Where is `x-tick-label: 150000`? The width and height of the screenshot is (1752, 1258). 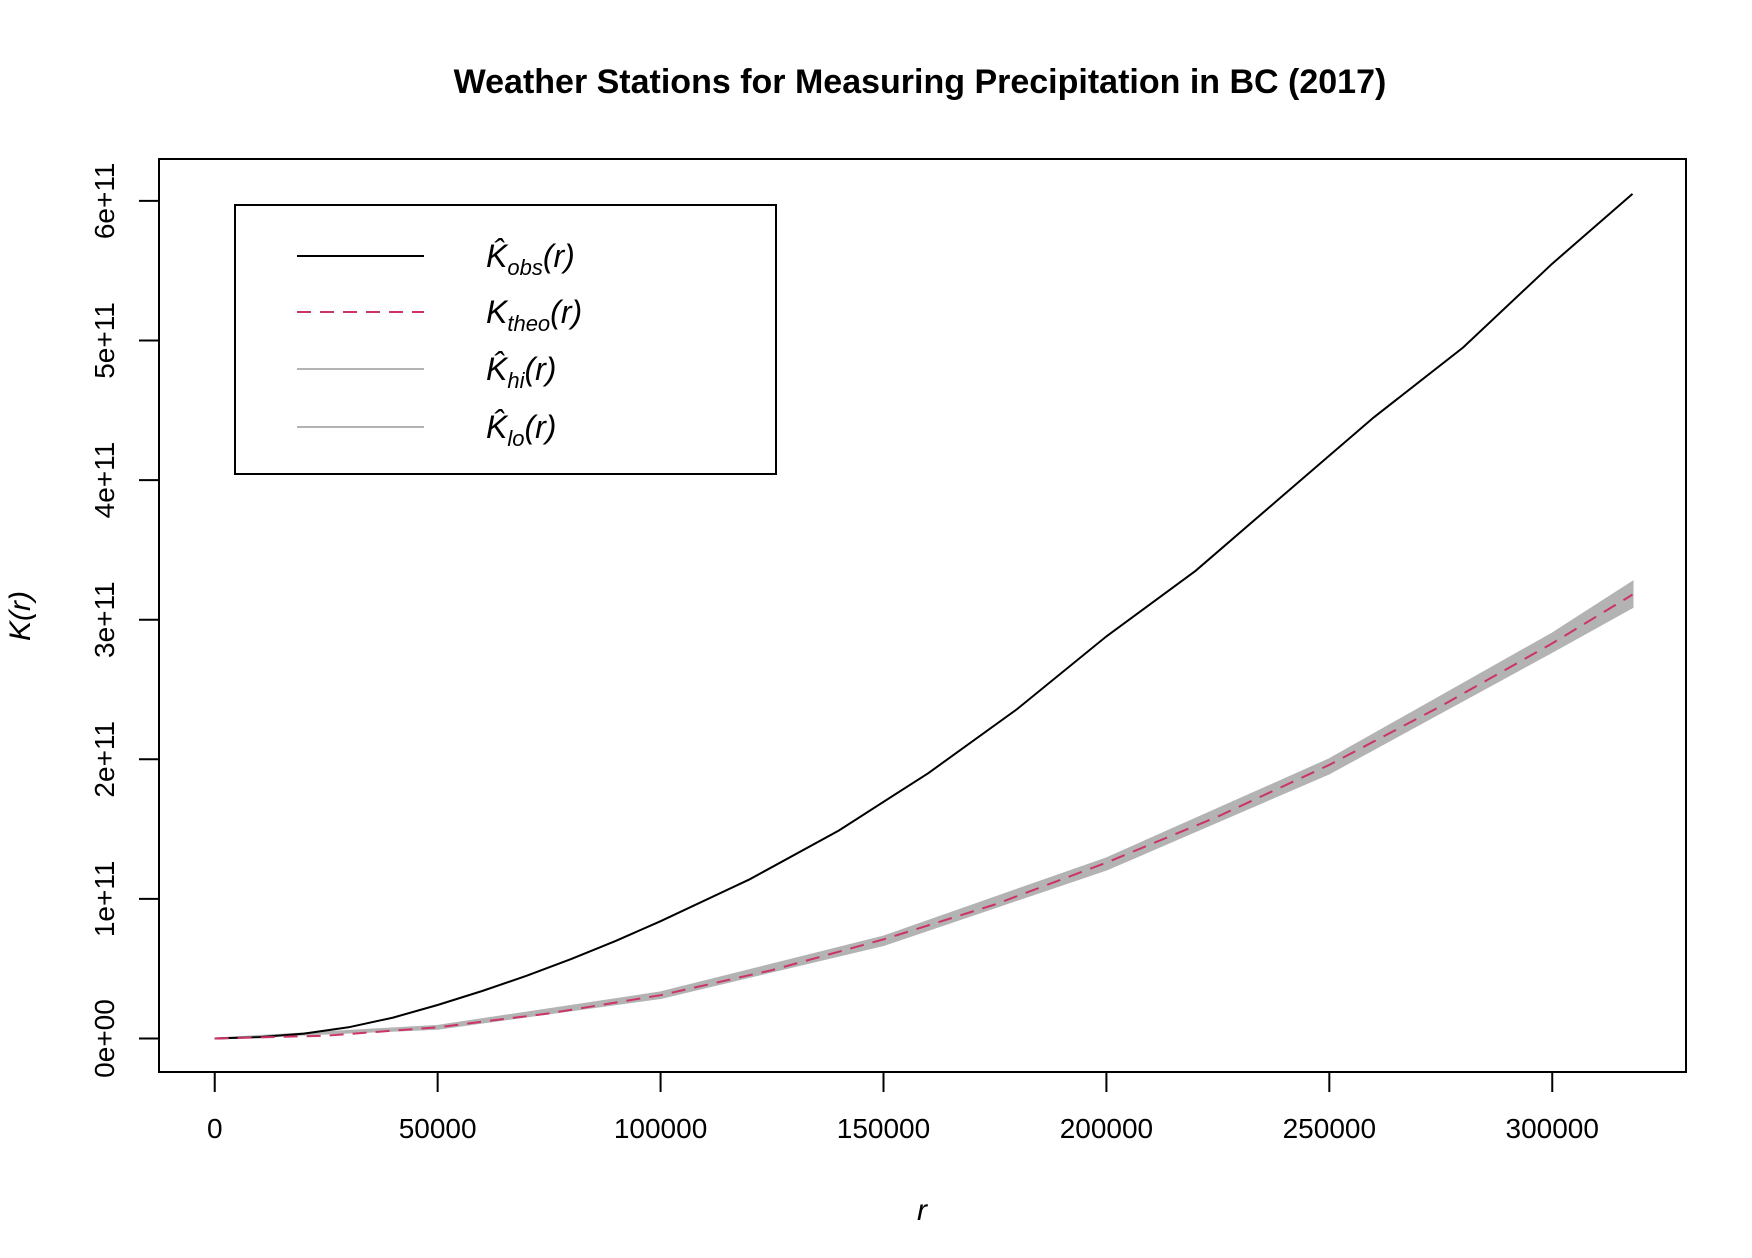
x-tick-label: 150000 is located at coordinates (883, 1128).